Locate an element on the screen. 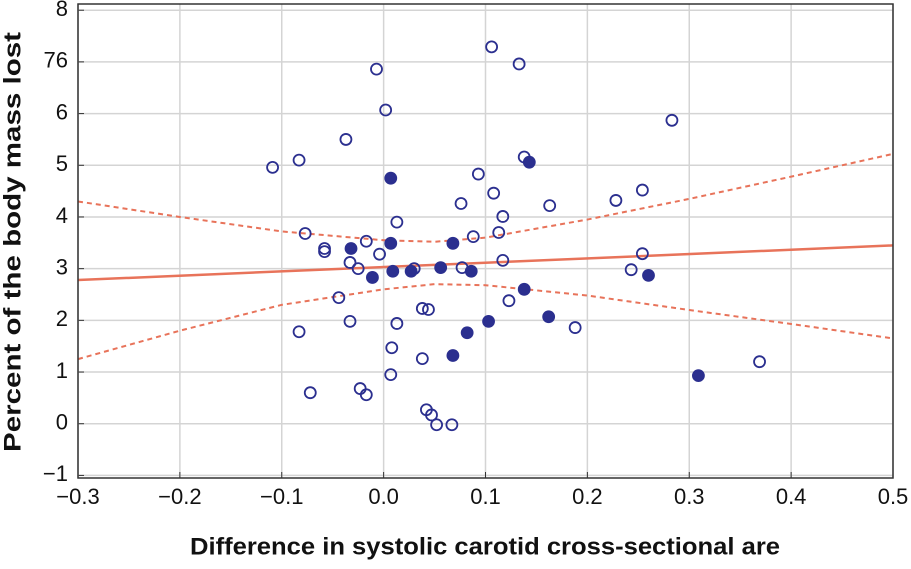 Image resolution: width=911 pixels, height=569 pixels. x-tick-label: −0.3 is located at coordinates (77, 496).